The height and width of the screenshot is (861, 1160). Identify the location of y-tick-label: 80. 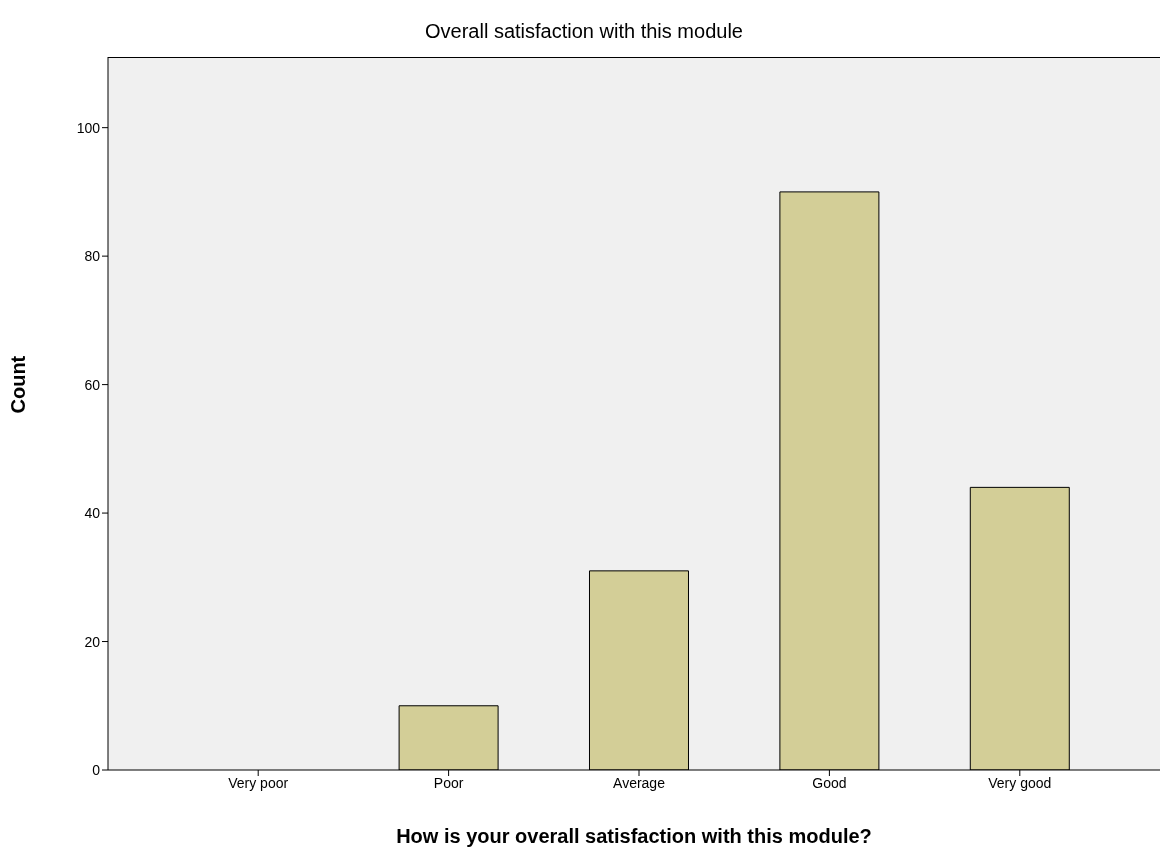
(92, 256).